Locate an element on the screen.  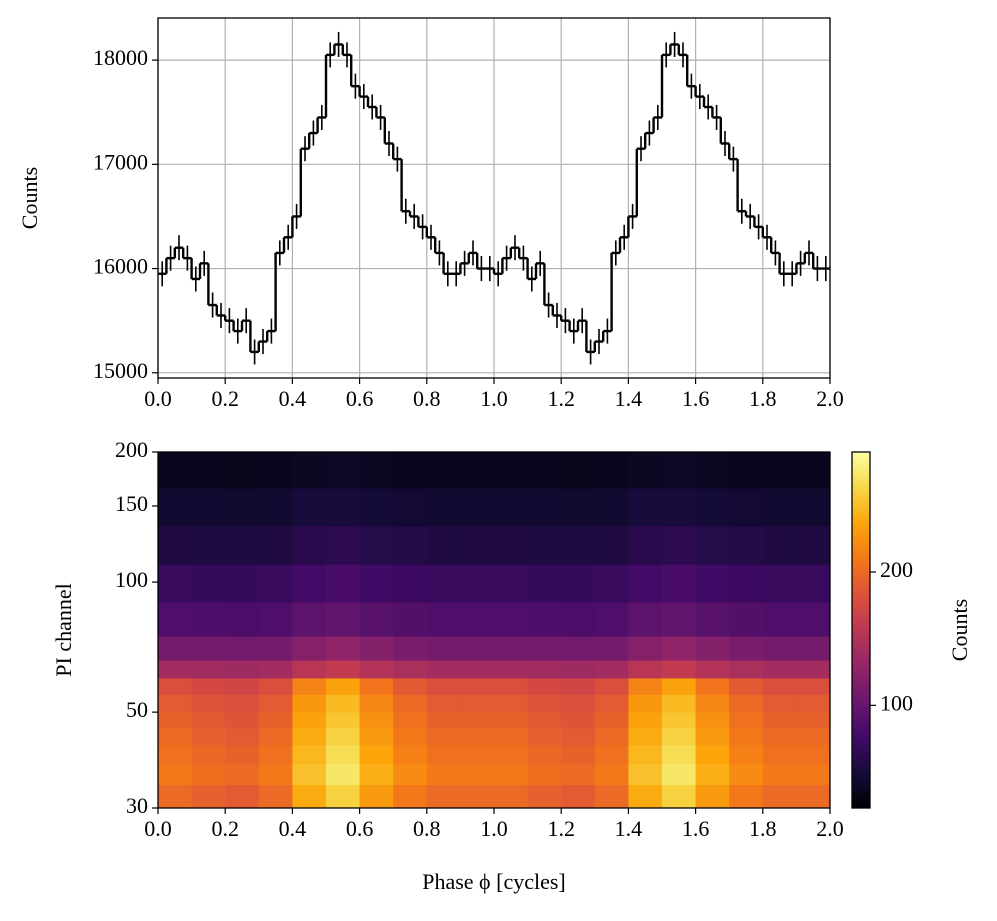
x-tick-label: 1.2 is located at coordinates (561, 828).